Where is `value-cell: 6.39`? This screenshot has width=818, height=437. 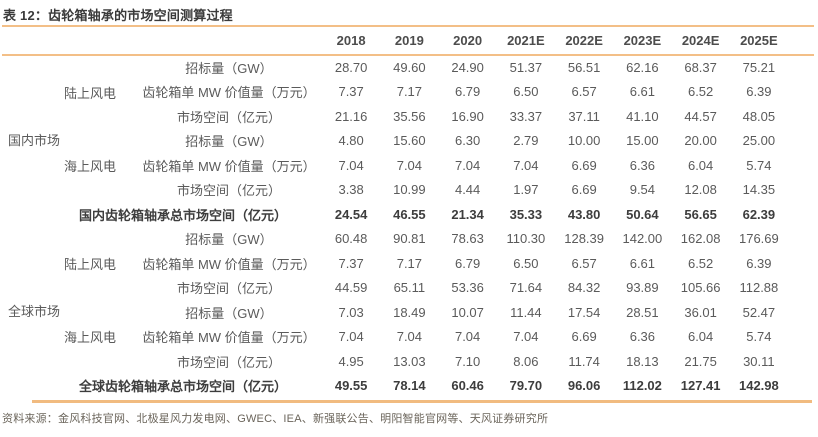
value-cell: 6.39 is located at coordinates (759, 263).